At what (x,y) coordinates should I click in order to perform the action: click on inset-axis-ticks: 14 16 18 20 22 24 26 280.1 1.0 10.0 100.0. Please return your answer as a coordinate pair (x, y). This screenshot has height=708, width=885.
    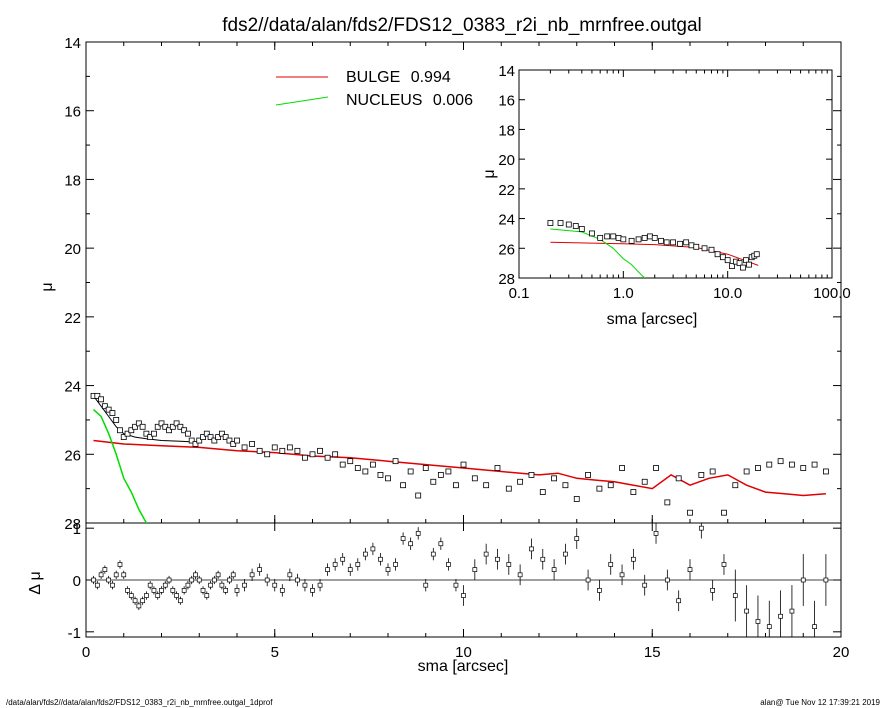
    Looking at the image, I should click on (674, 182).